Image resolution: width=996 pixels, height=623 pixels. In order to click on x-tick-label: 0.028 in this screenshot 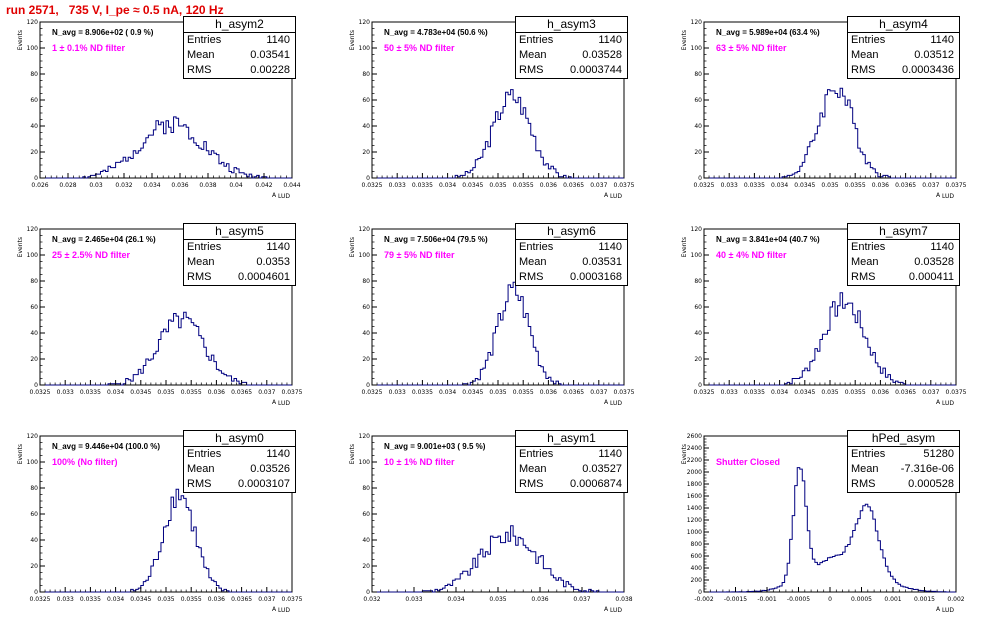, I will do `click(67, 185)`.